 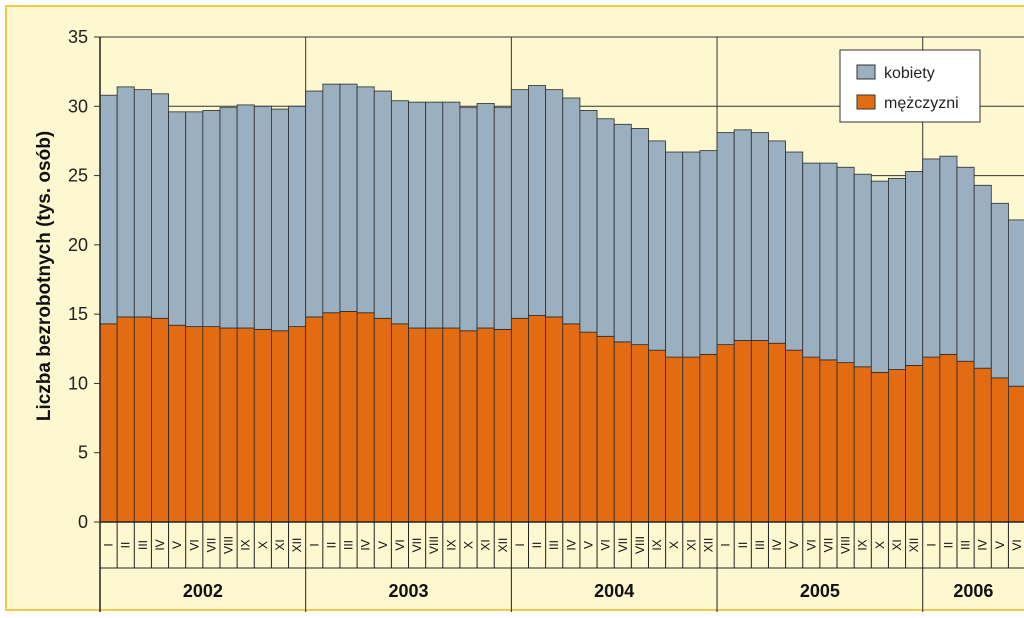 I want to click on legend-label-mezczyzni: mężczyzni, so click(x=921, y=103).